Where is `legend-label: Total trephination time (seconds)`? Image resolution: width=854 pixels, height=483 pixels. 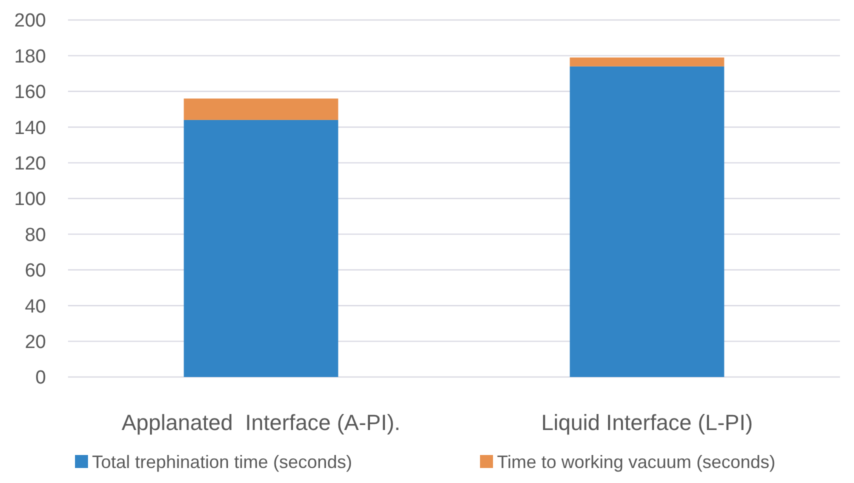
legend-label: Total trephination time (seconds) is located at coordinates (222, 462).